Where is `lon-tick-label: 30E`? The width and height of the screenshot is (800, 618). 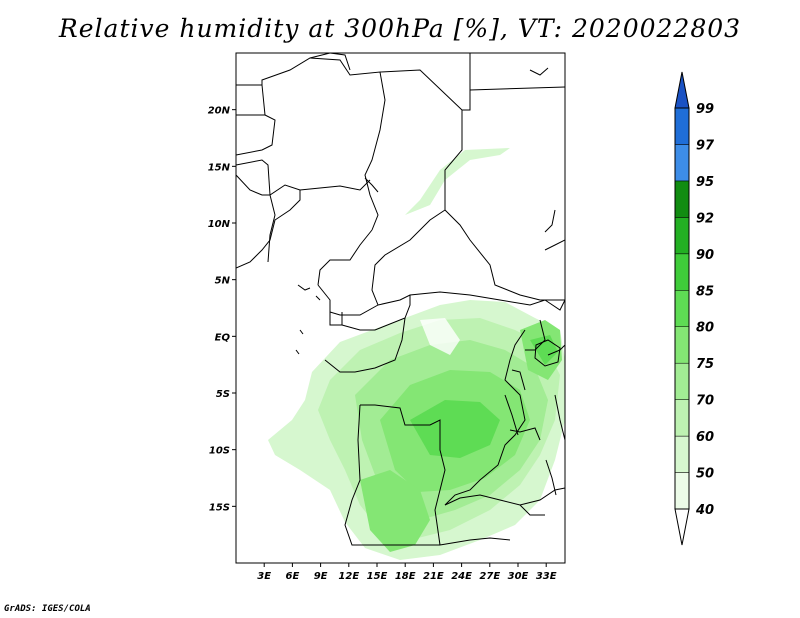
lon-tick-label: 30E is located at coordinates (518, 576).